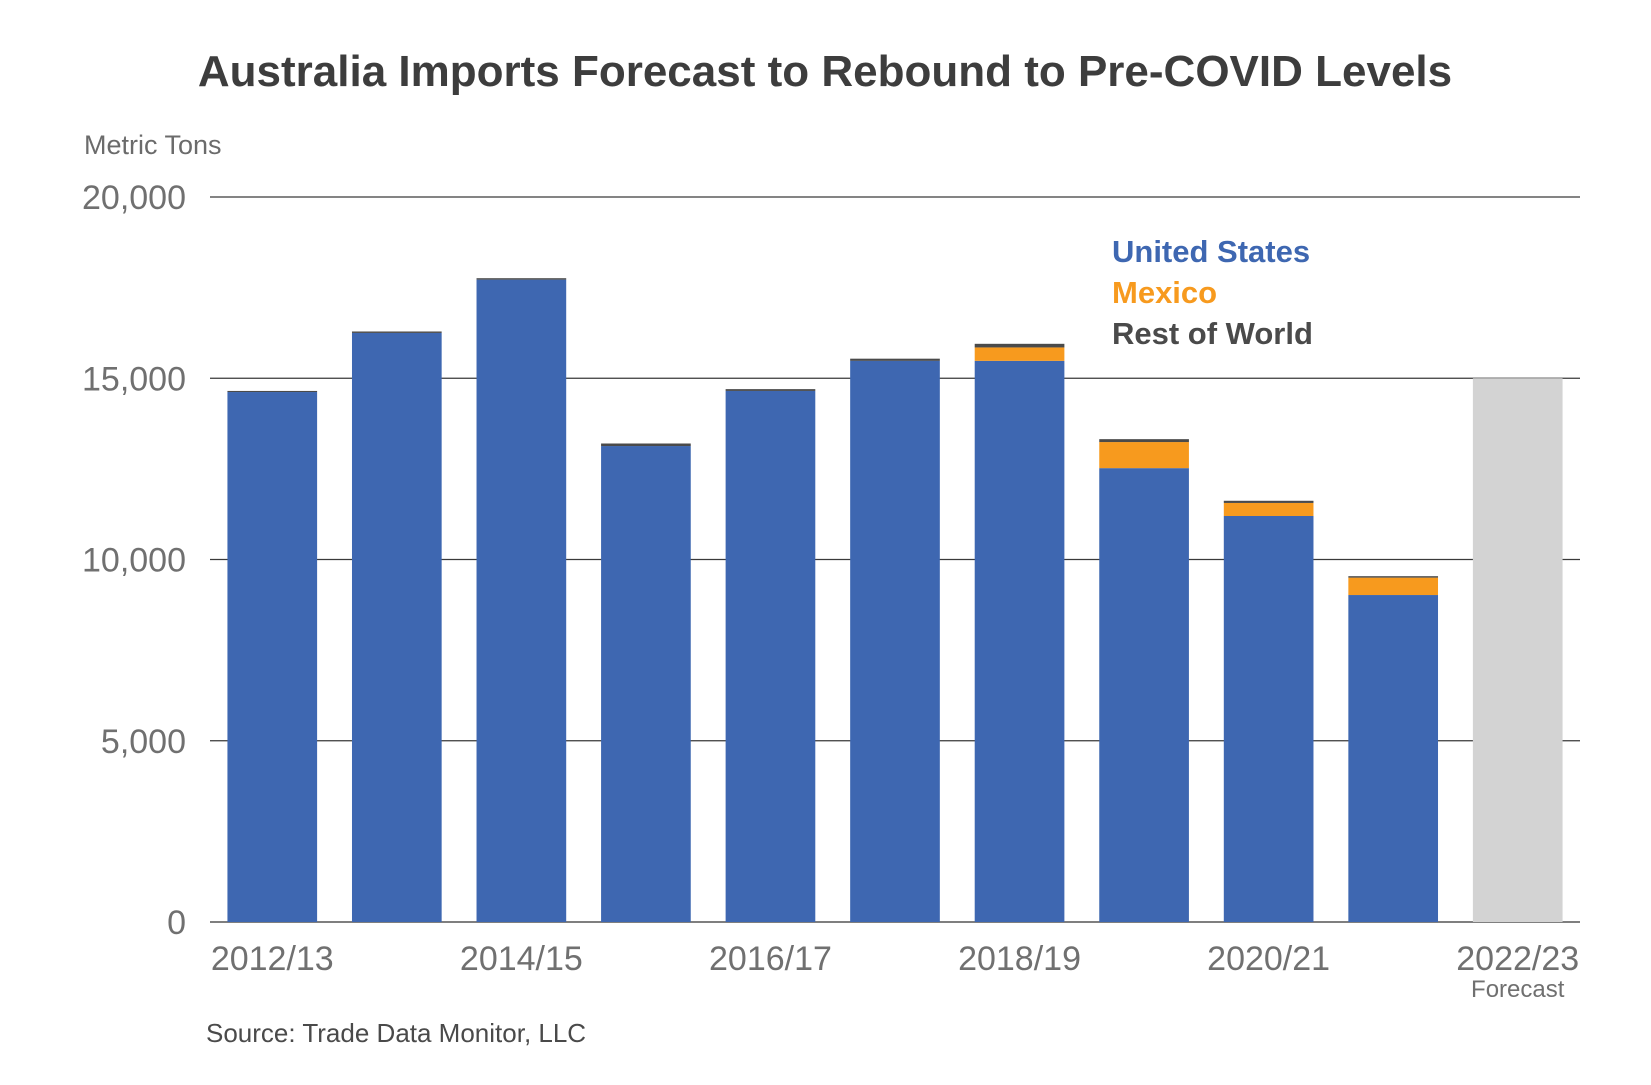  I want to click on y-axis: 0 5,000 10,000 15,000 20,000, so click(134, 560).